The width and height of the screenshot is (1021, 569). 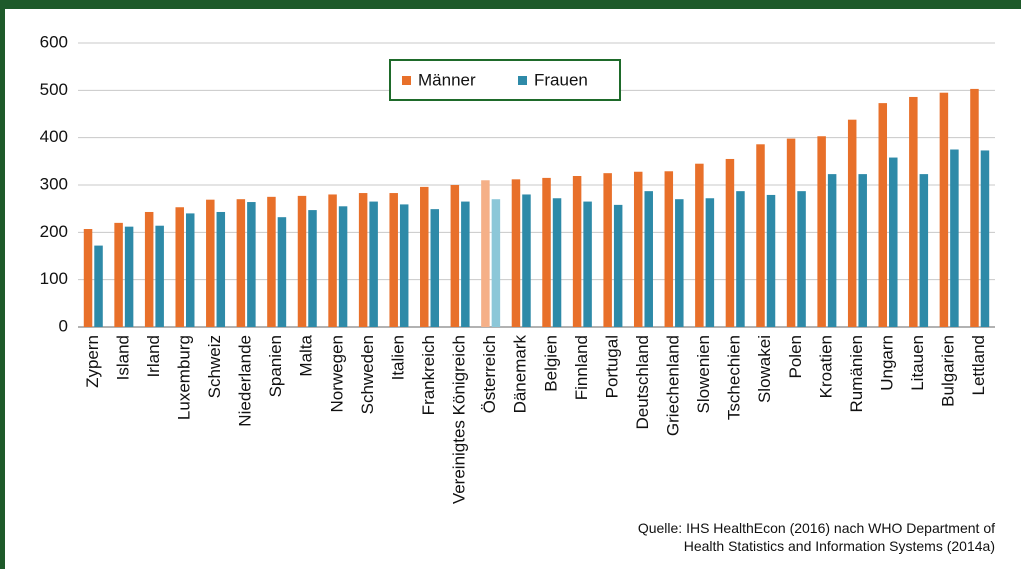 I want to click on y-tick-label: 500, so click(x=54, y=89).